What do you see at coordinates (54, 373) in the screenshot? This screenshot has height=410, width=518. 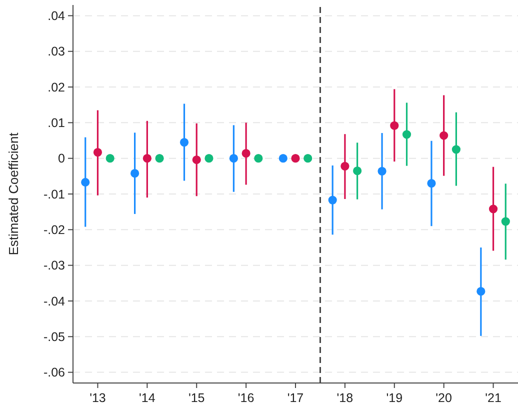 I see `y-tick-label: -.06` at bounding box center [54, 373].